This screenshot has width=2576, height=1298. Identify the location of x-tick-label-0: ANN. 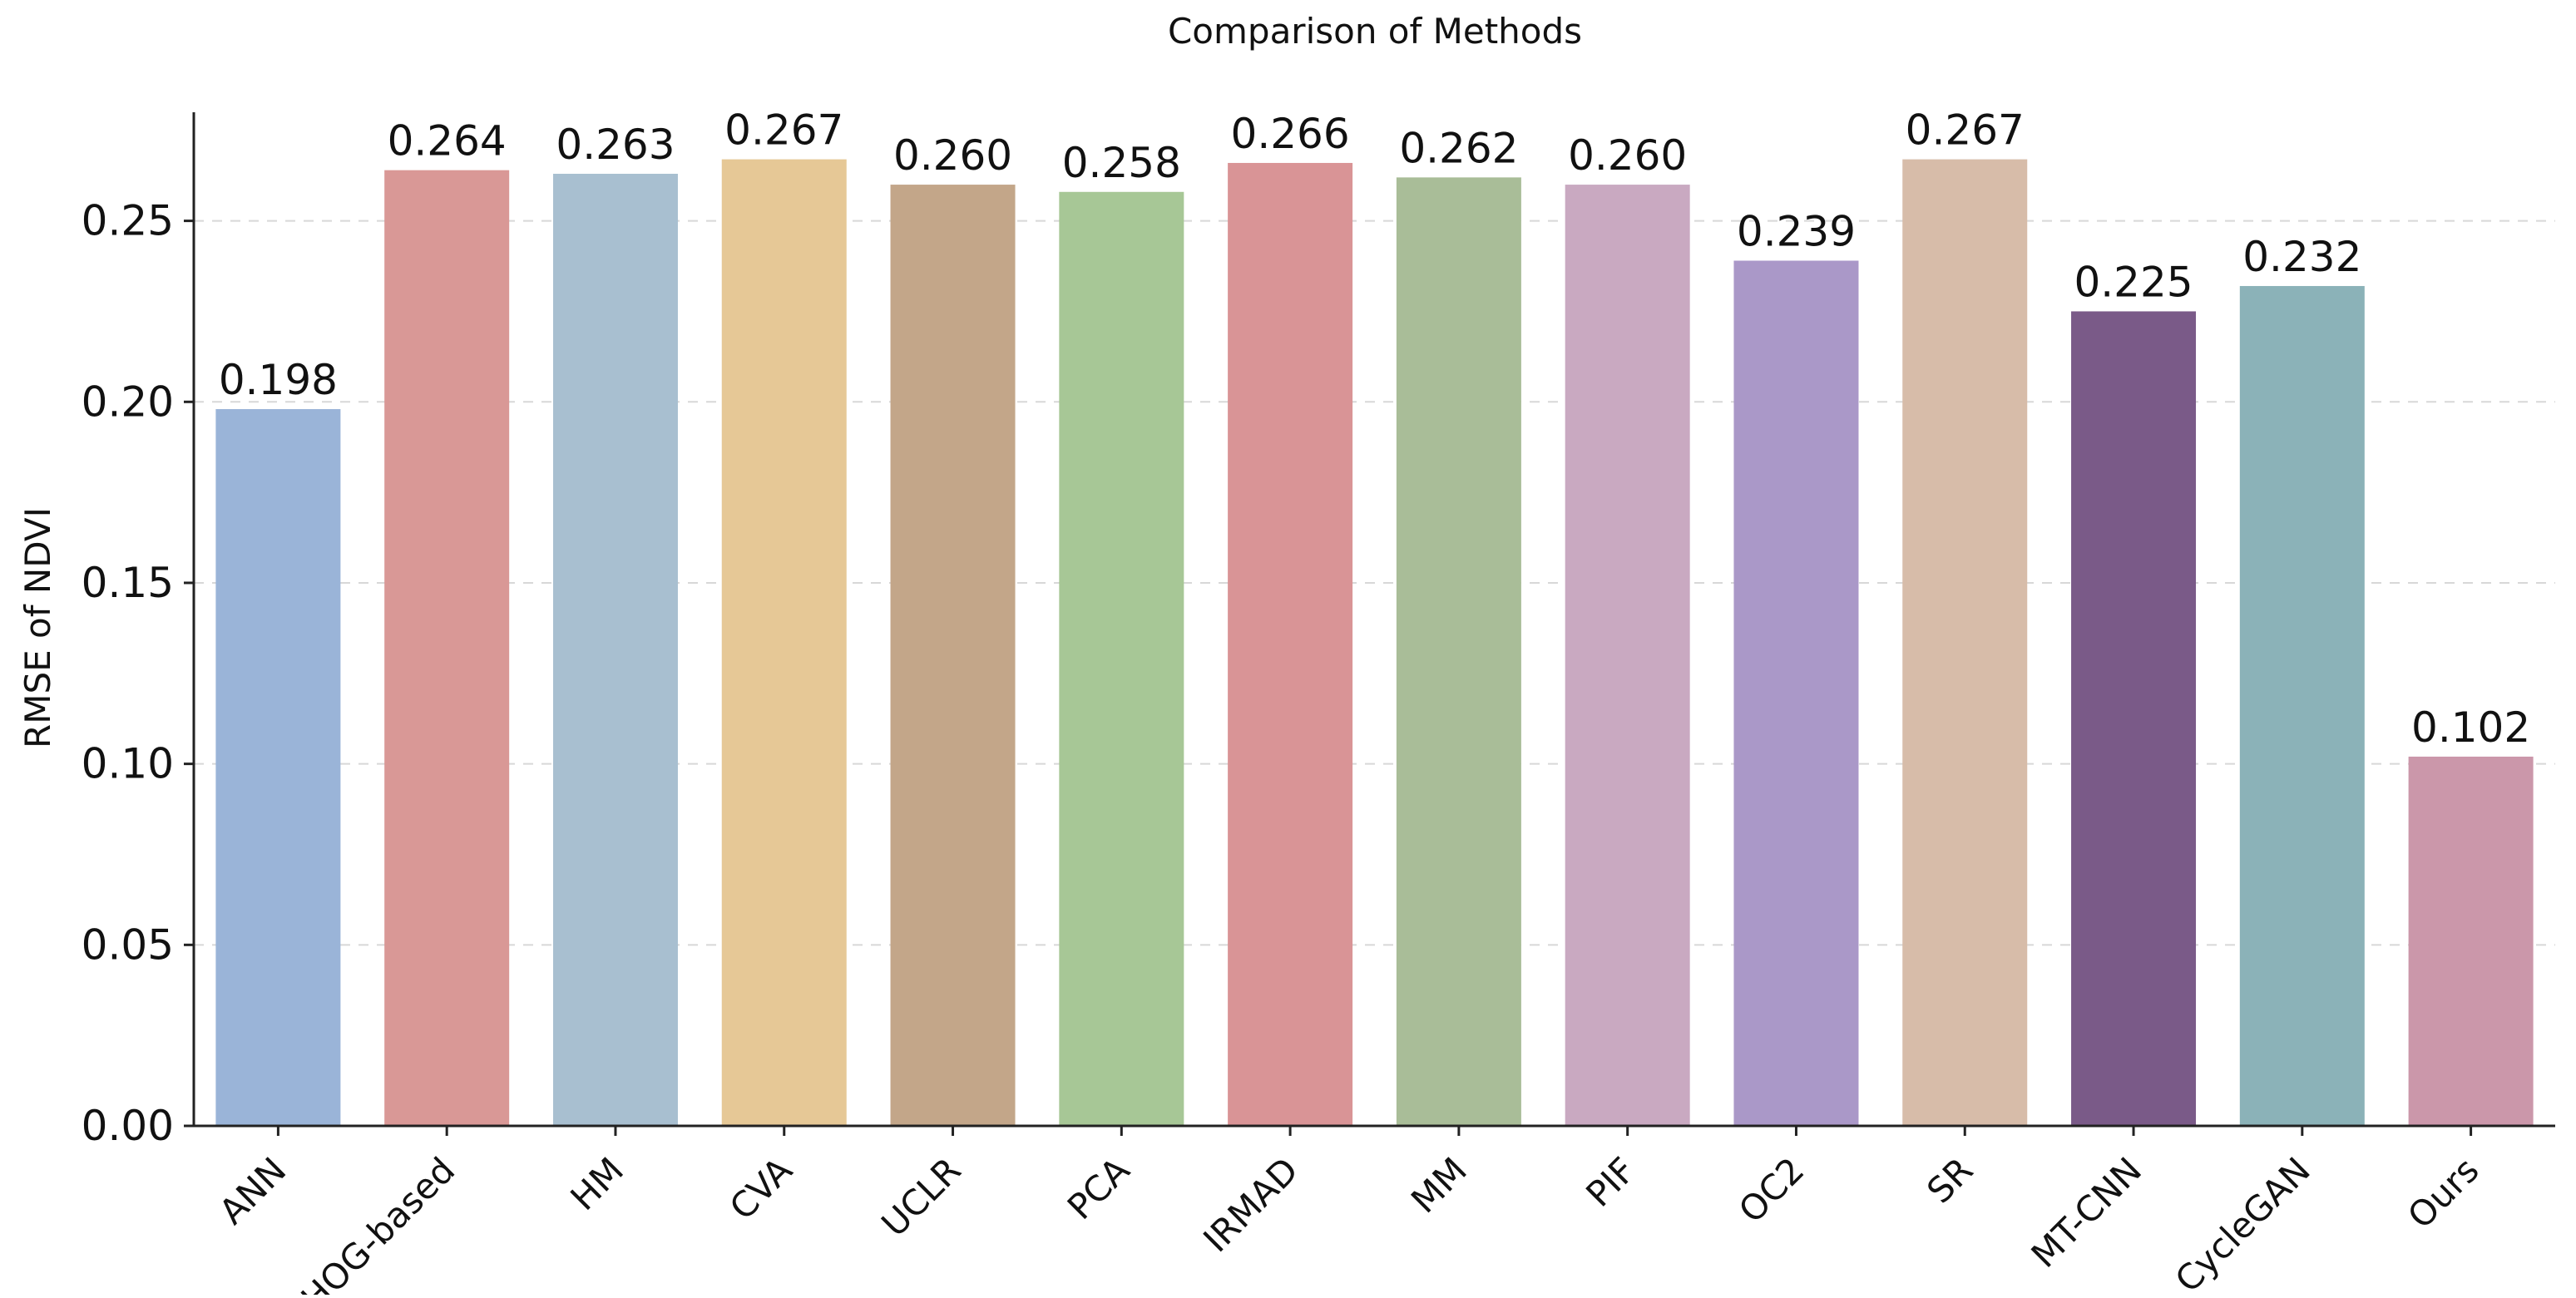
(252, 1190).